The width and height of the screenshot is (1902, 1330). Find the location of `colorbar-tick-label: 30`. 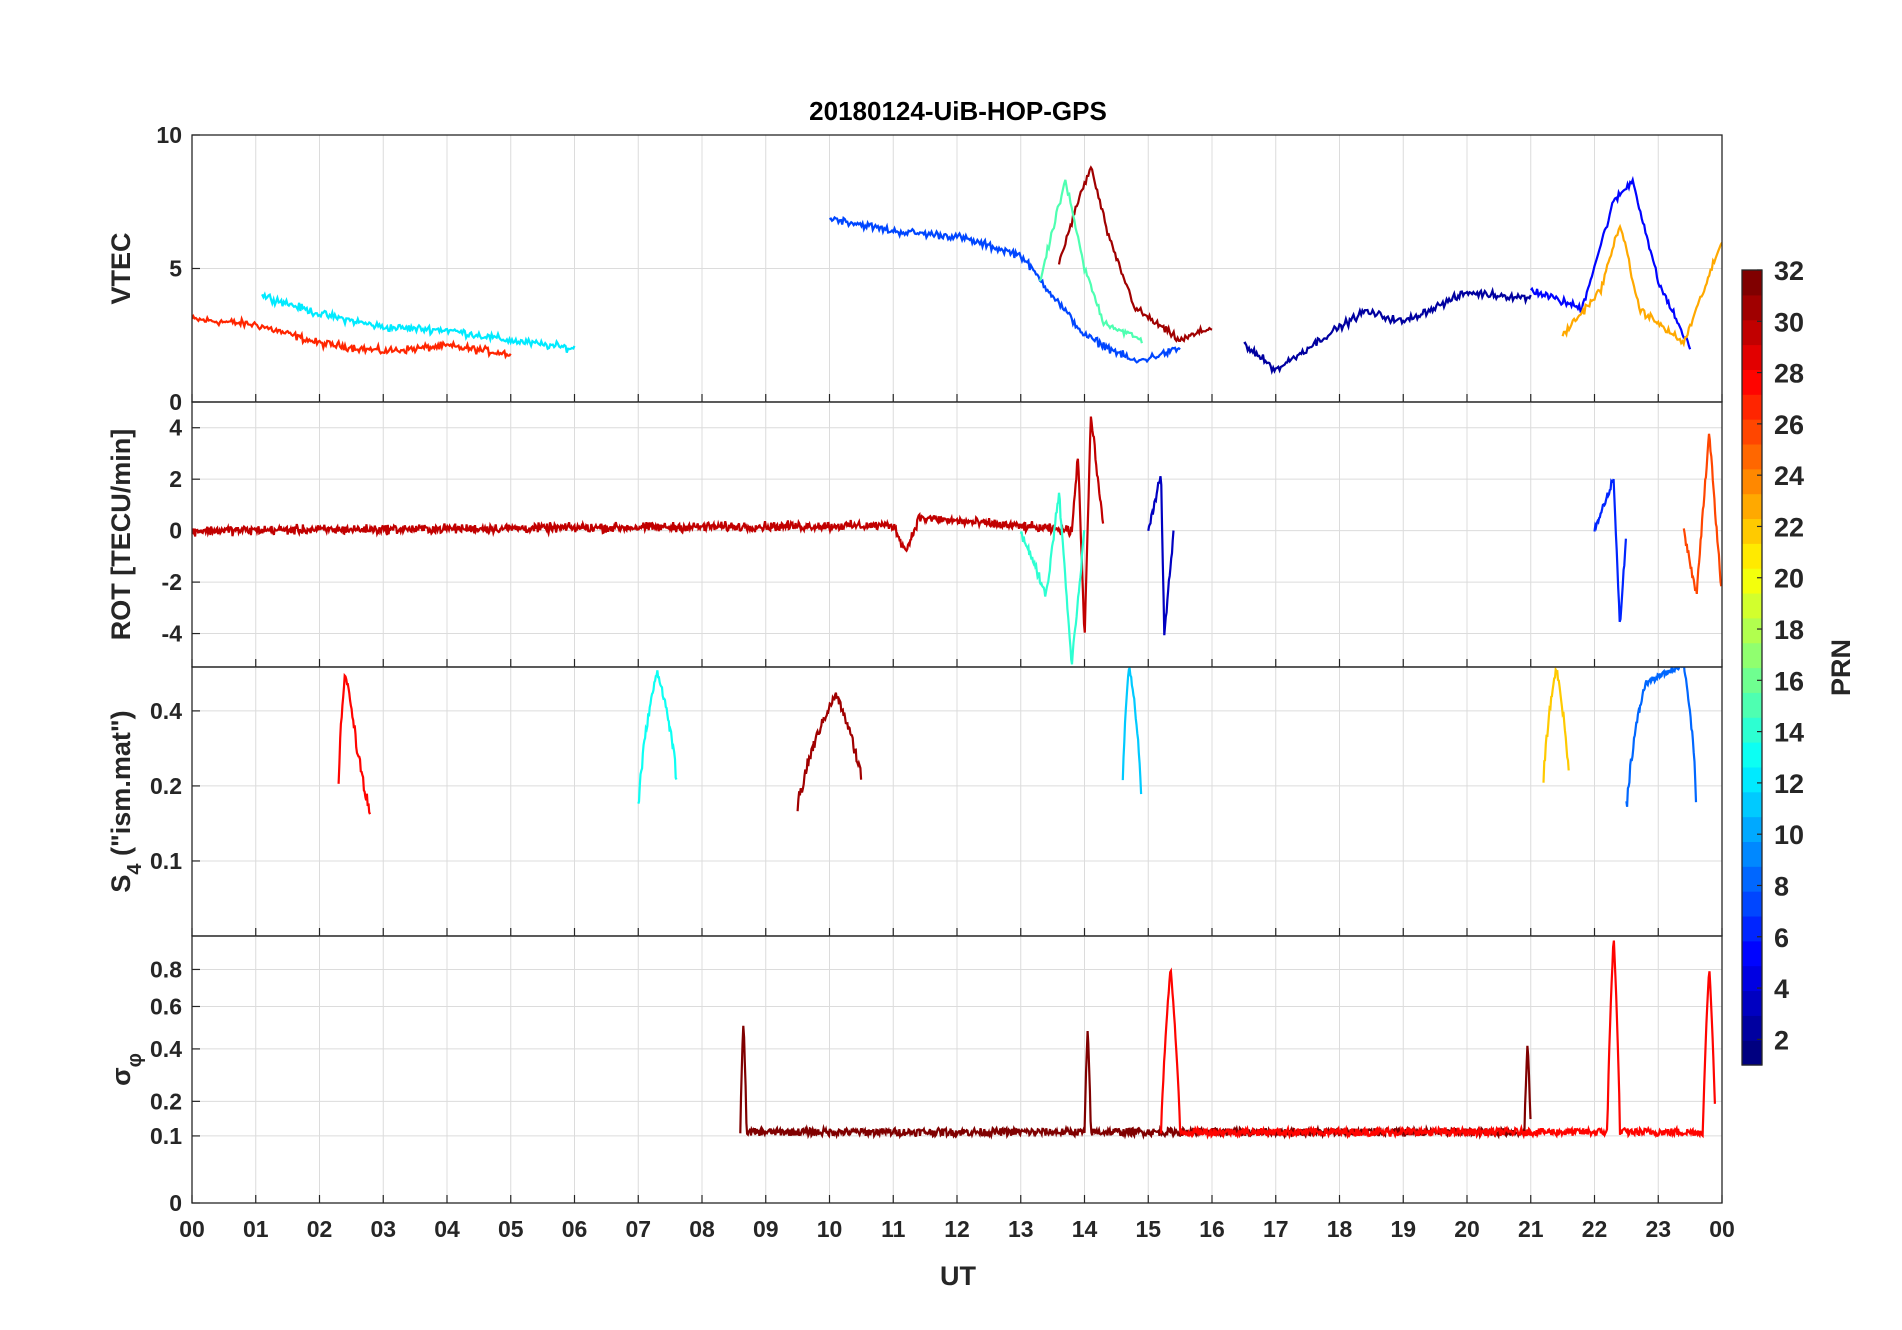

colorbar-tick-label: 30 is located at coordinates (1789, 322).